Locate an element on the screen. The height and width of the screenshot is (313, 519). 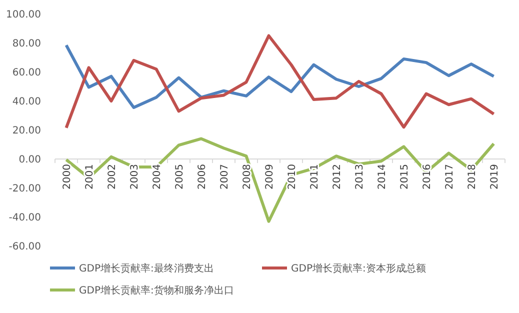
y-tick-label: 80.00 is located at coordinates (26, 44).